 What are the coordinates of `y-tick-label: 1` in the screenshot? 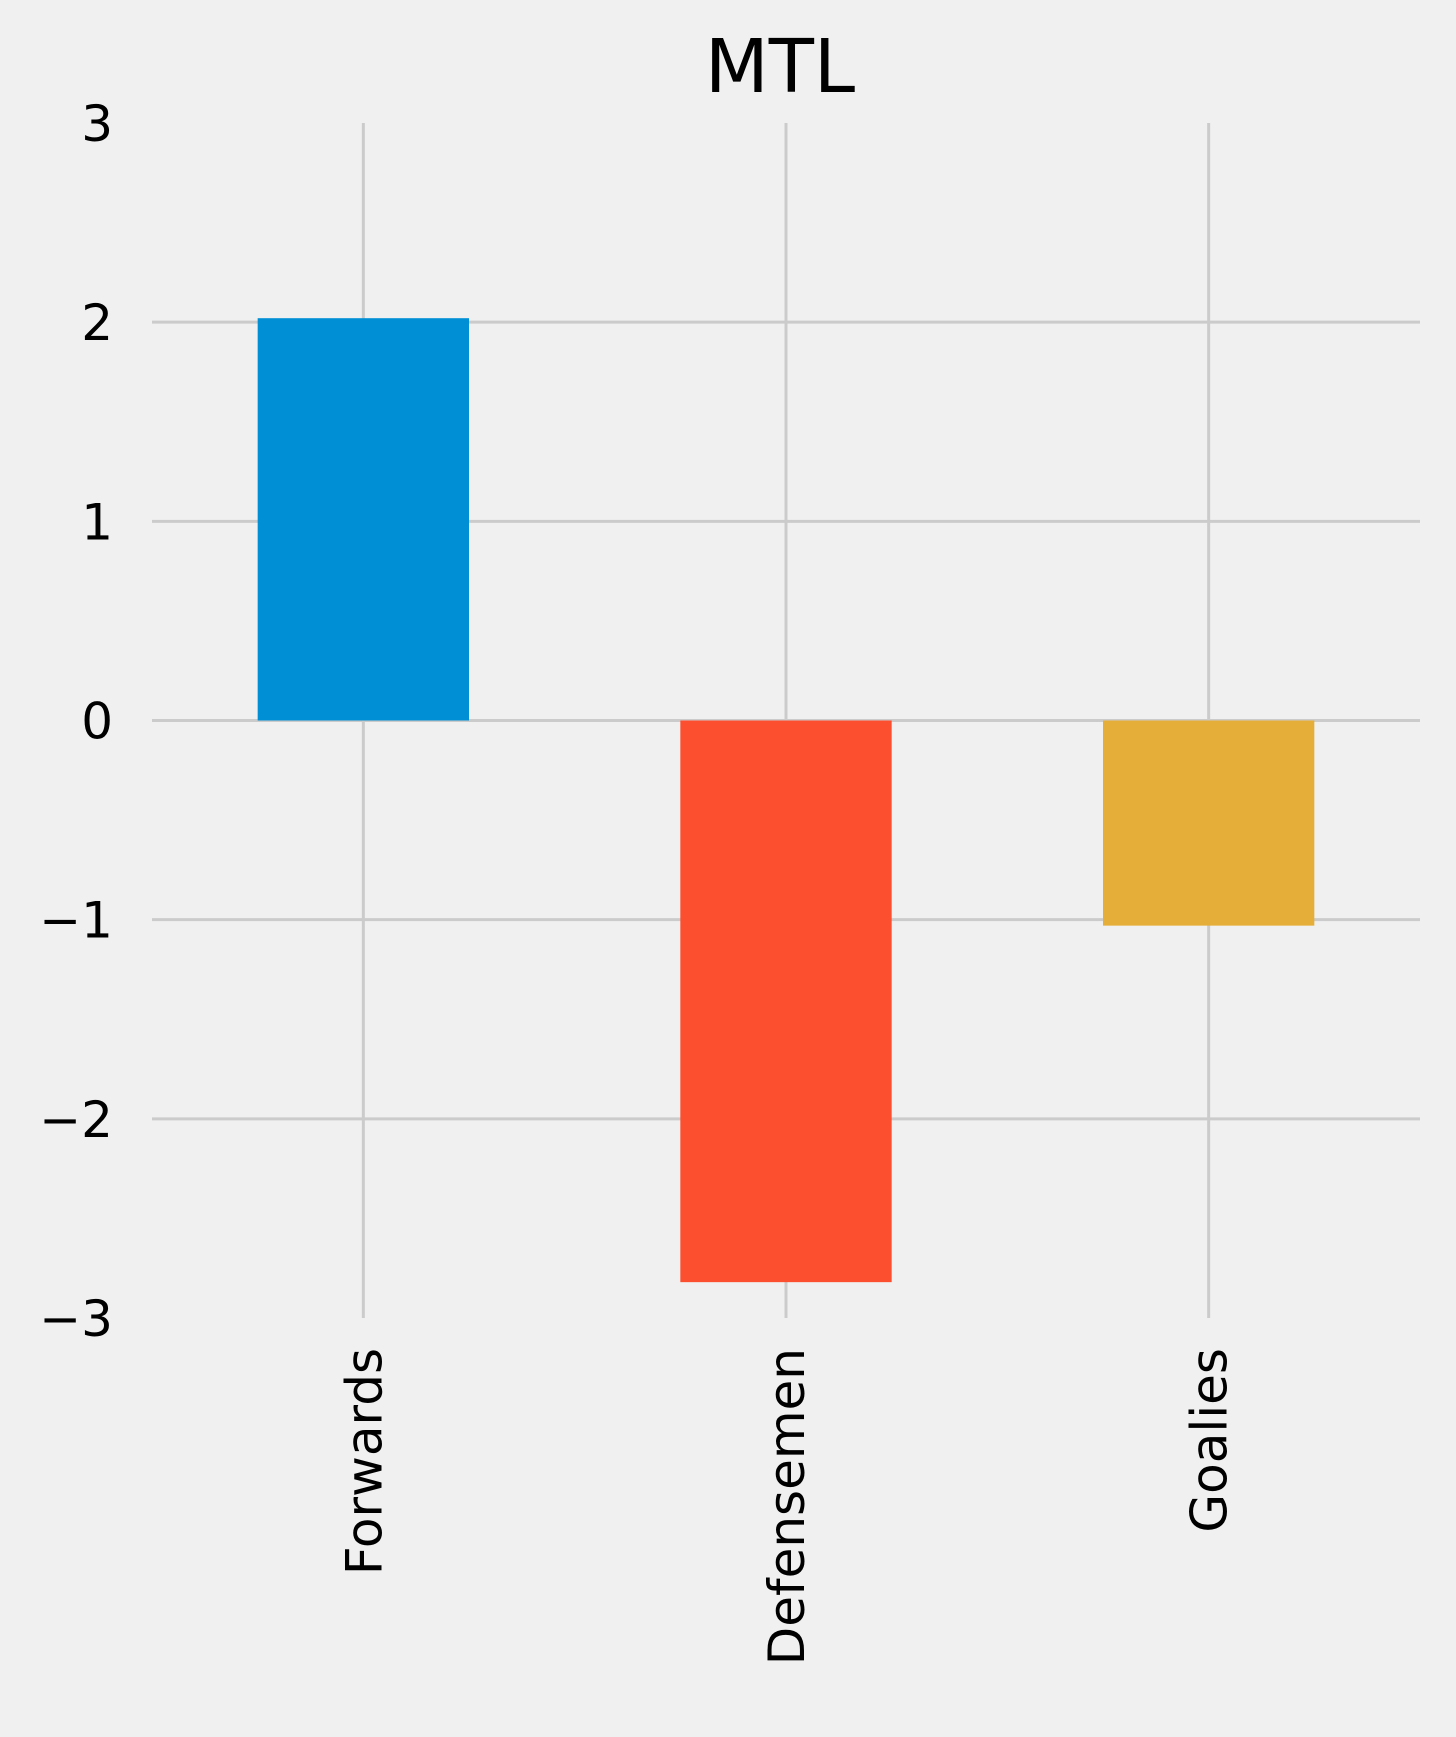 It's located at (97, 522).